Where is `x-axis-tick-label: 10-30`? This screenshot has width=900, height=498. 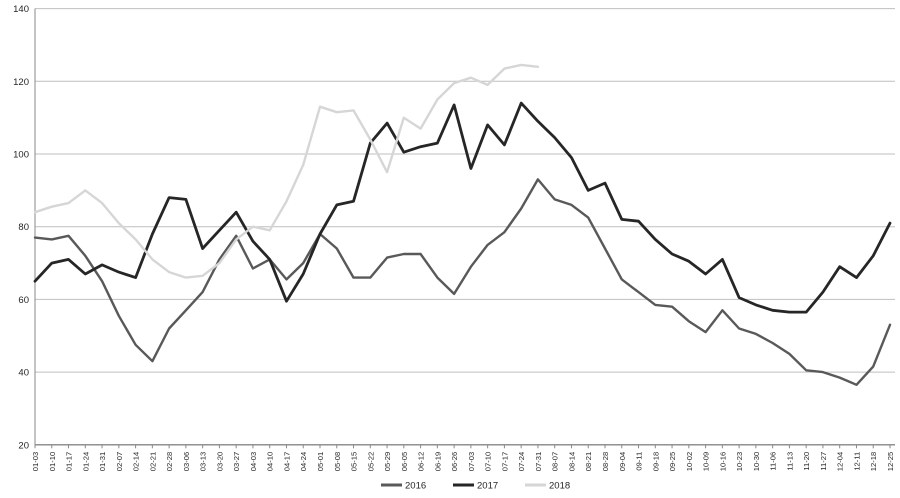 x-axis-tick-label: 10-30 is located at coordinates (756, 461).